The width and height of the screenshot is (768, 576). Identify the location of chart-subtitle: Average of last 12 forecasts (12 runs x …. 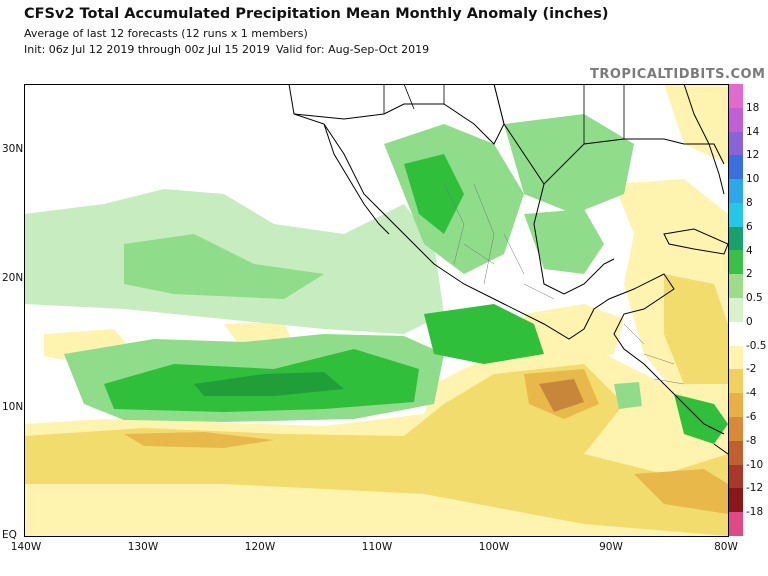
(166, 33).